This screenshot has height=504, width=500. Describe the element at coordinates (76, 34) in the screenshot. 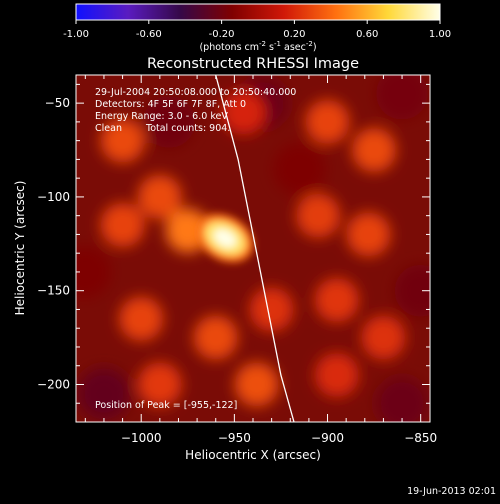

I see `colorbar-tick-label: -1.00` at that location.